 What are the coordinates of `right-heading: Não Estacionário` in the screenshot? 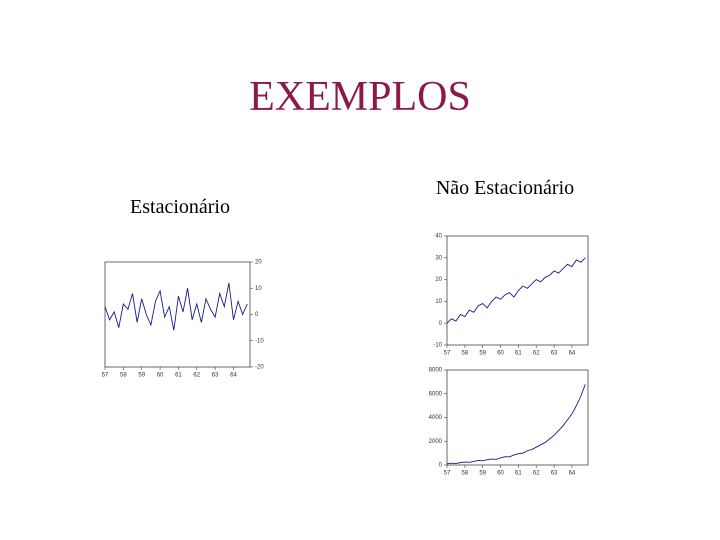 It's located at (505, 188).